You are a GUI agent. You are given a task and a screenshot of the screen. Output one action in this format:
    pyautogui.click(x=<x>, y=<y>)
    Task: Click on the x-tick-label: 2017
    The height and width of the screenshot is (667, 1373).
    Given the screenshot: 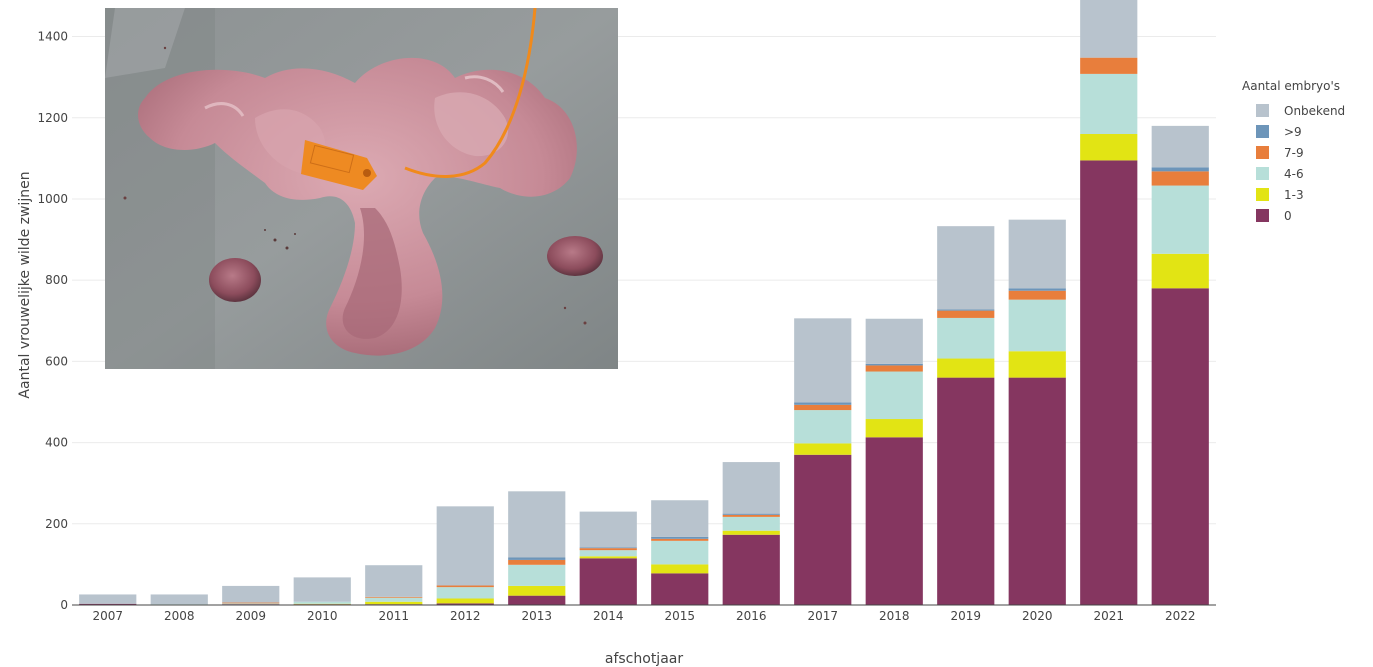 What is the action you would take?
    pyautogui.click(x=822, y=616)
    